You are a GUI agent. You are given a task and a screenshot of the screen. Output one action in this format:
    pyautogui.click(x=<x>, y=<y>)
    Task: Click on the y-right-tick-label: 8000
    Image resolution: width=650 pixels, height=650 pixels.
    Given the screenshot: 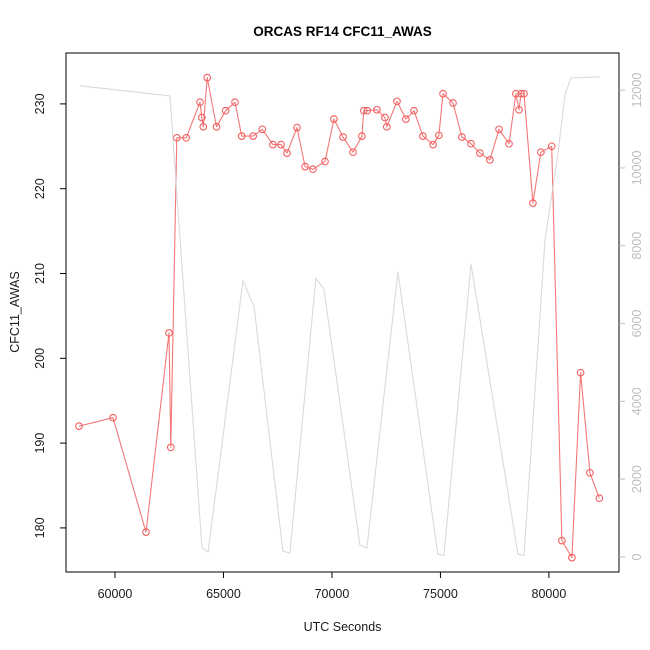 What is the action you would take?
    pyautogui.click(x=637, y=246)
    